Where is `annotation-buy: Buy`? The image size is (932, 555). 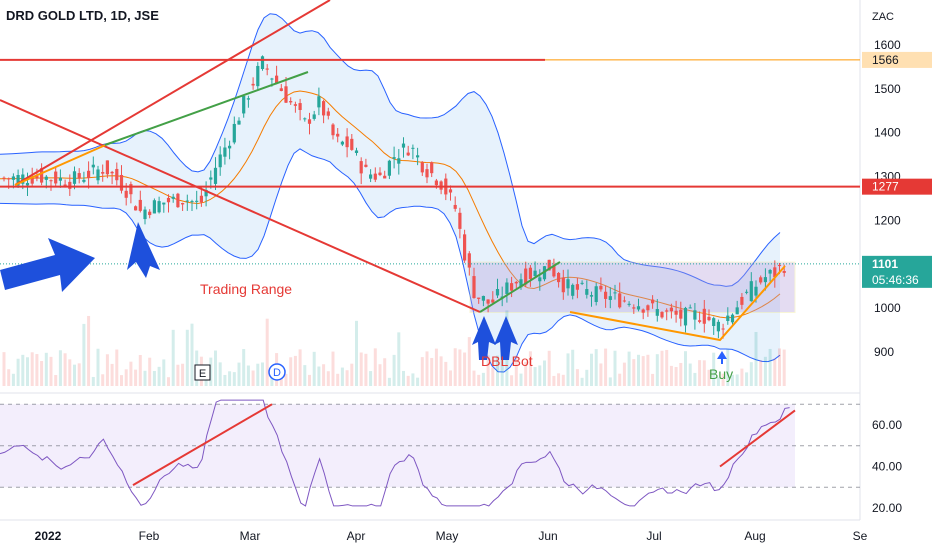 annotation-buy: Buy is located at coordinates (721, 374).